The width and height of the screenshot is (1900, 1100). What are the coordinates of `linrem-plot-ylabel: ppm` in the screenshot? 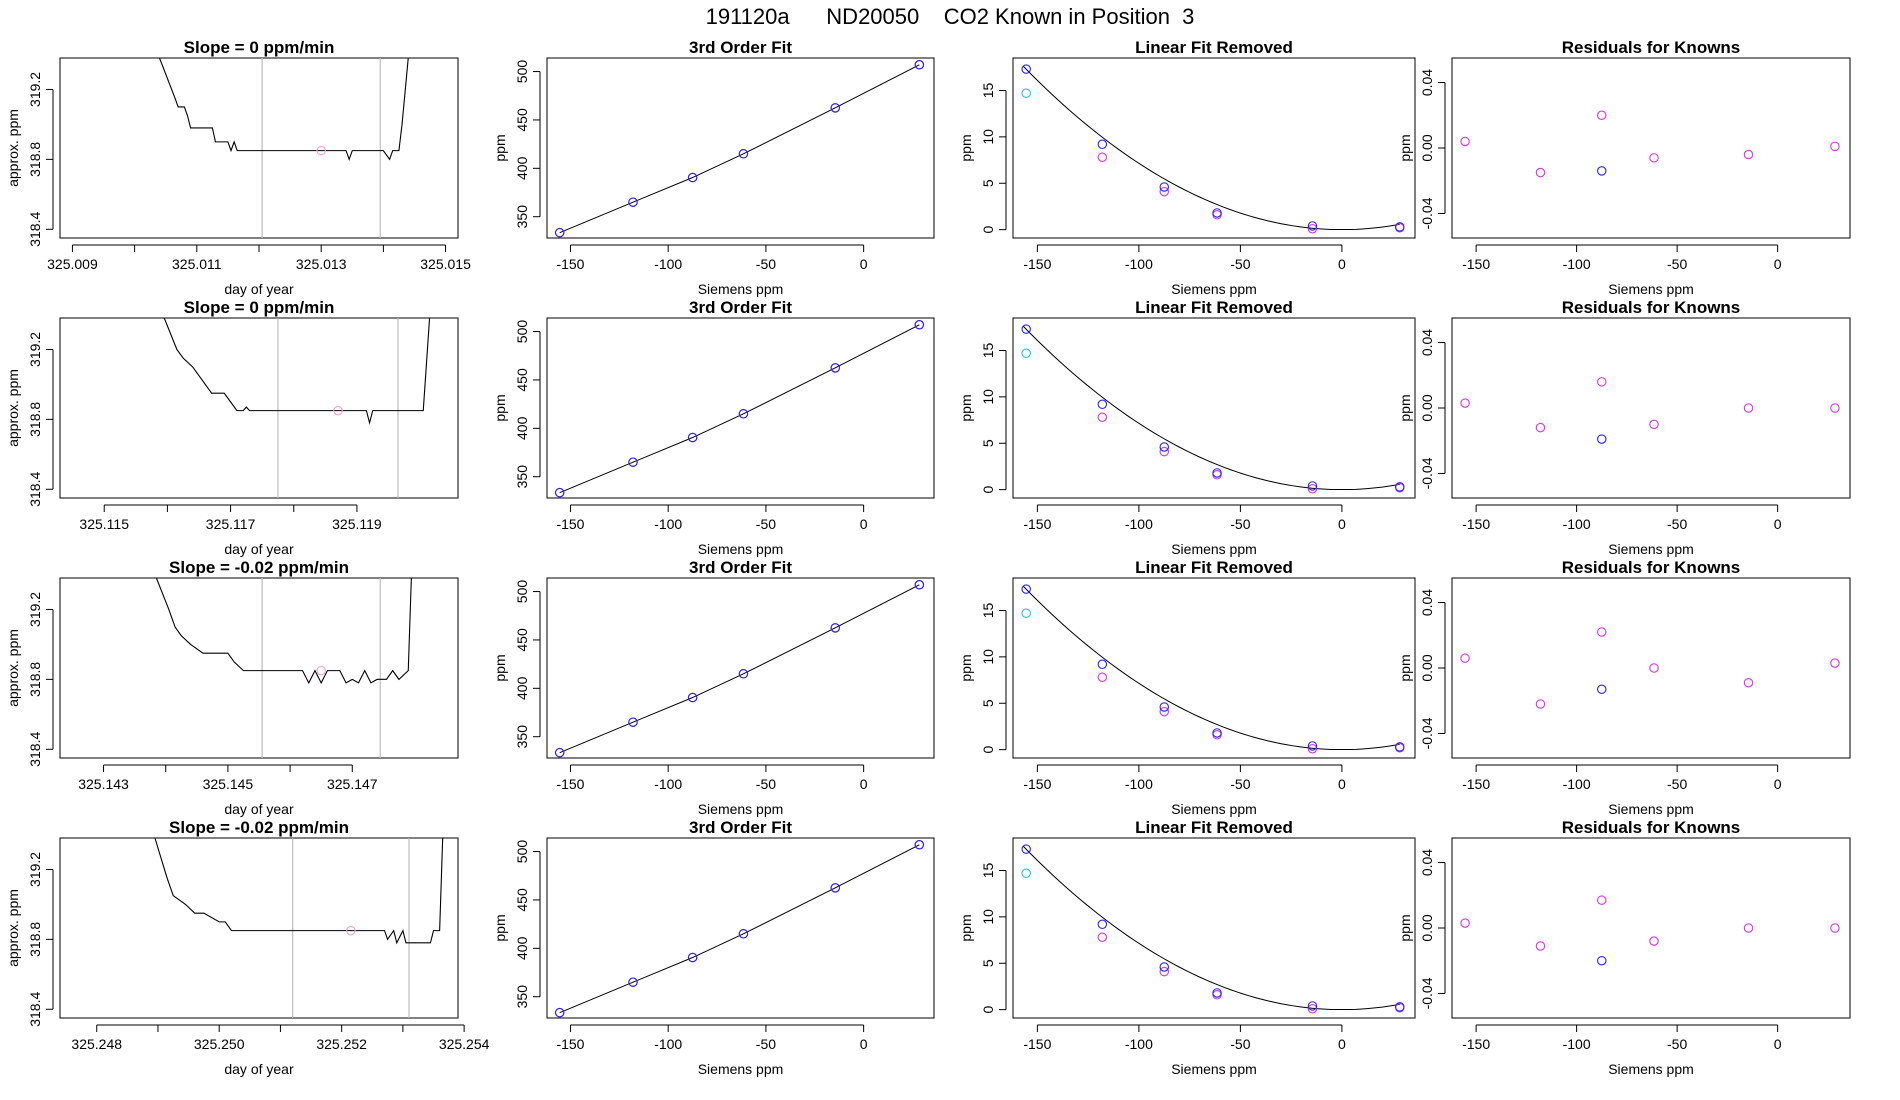 It's located at (966, 927).